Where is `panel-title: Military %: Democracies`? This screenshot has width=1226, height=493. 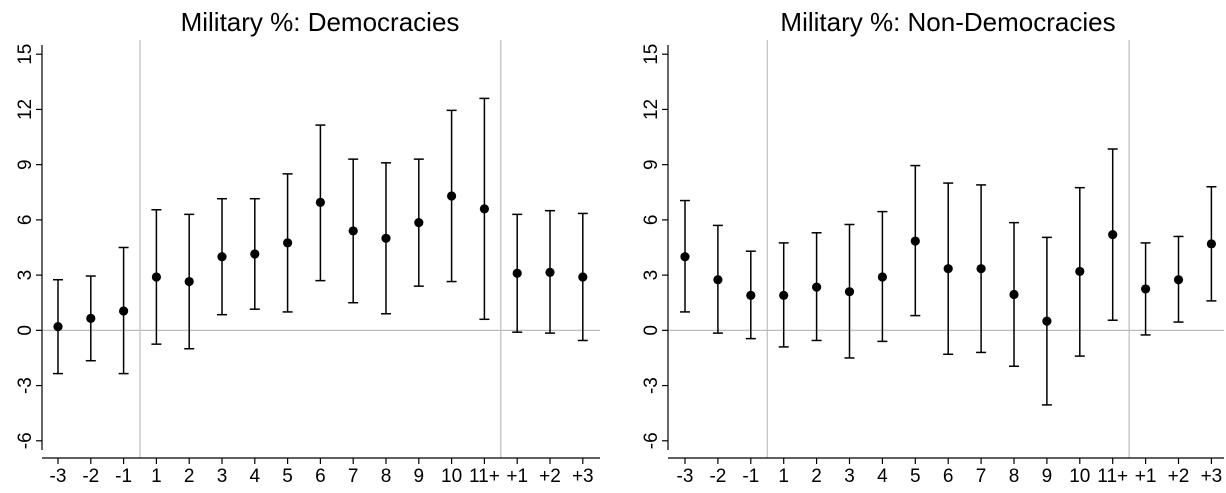
panel-title: Military %: Democracies is located at coordinates (320, 22).